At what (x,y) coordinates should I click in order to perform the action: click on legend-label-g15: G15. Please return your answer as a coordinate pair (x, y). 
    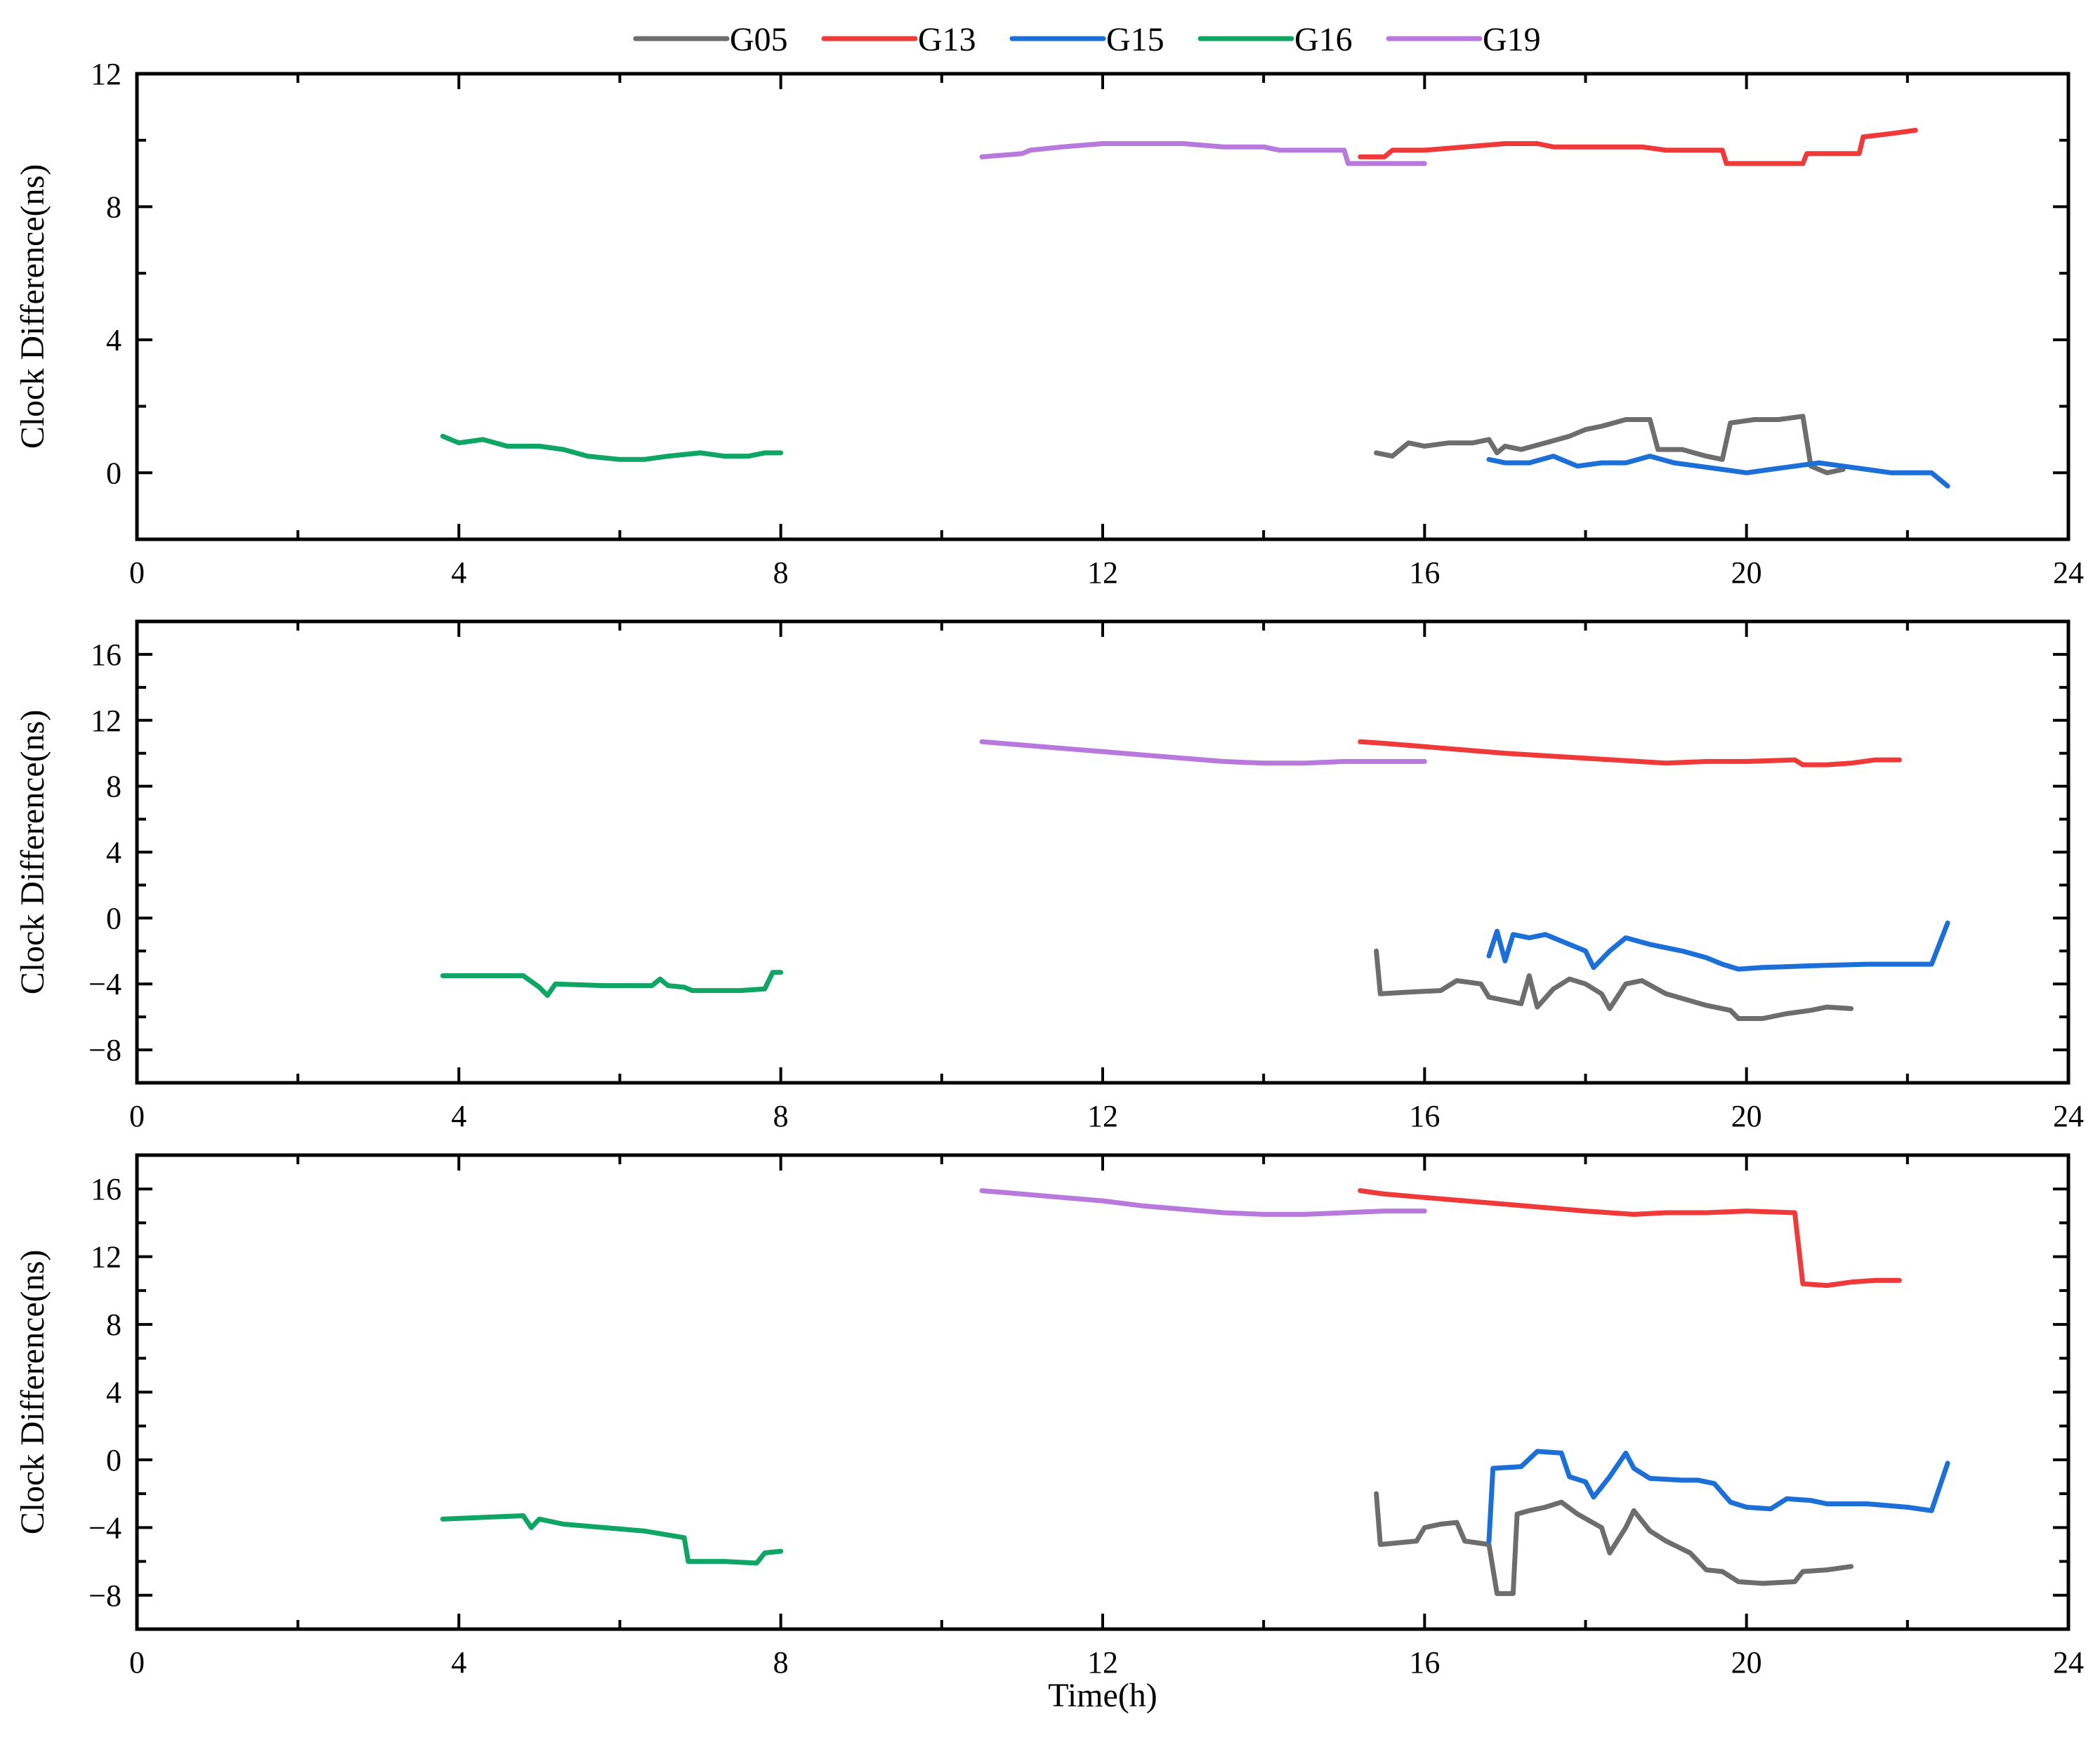
    Looking at the image, I should click on (1135, 39).